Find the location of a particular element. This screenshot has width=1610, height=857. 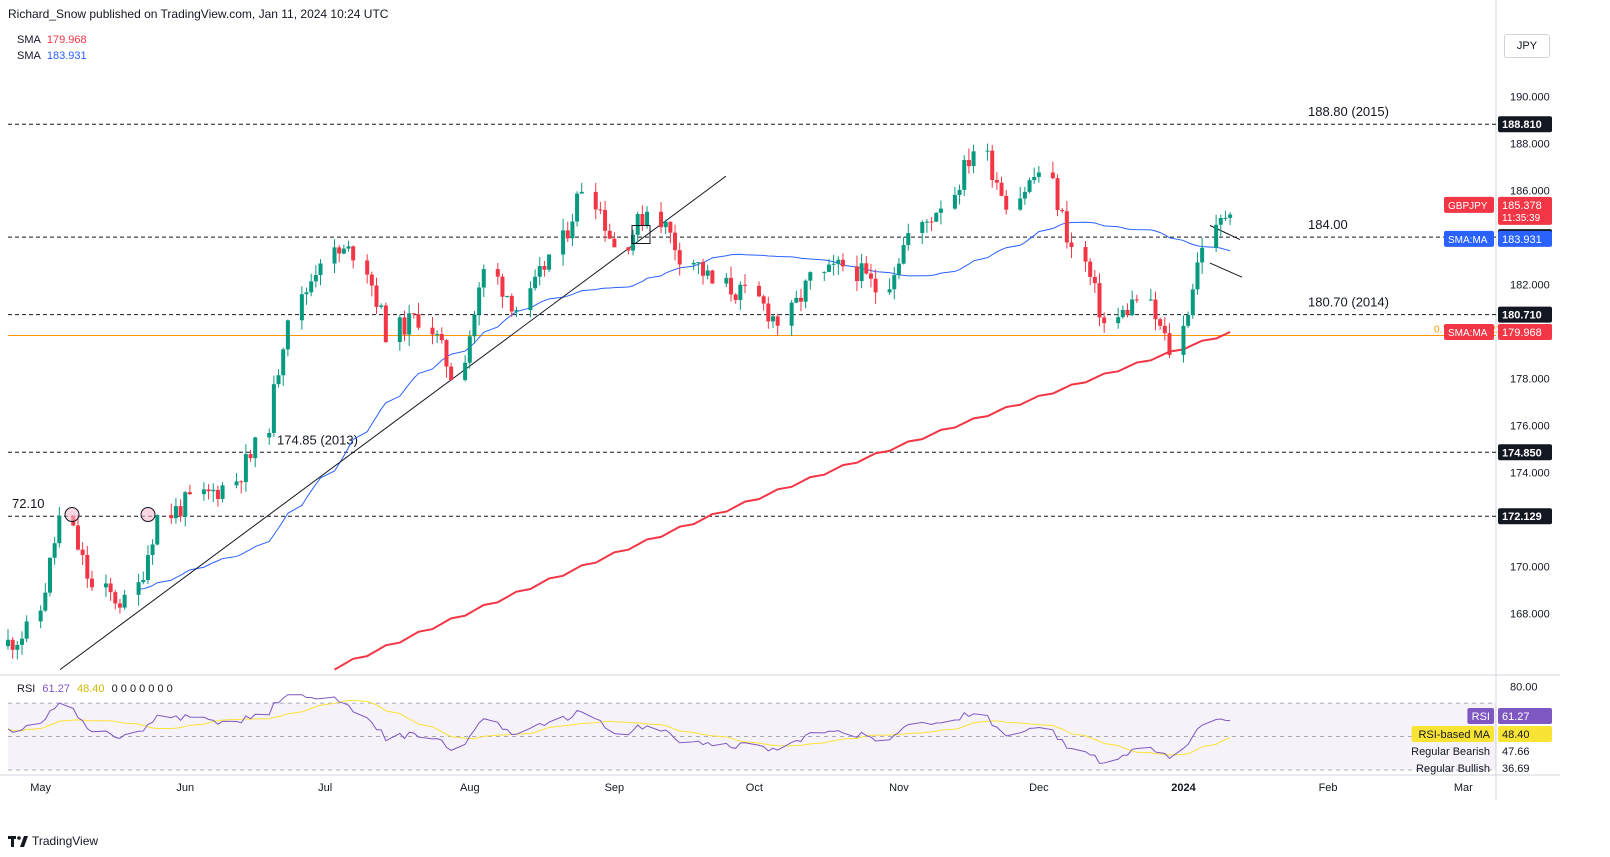

series-value-tag is located at coordinates (1525, 210).